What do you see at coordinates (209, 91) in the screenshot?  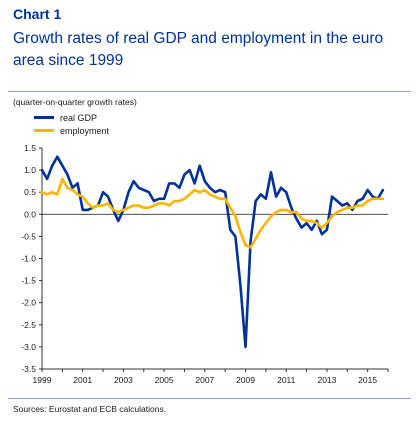 I see `top-divider` at bounding box center [209, 91].